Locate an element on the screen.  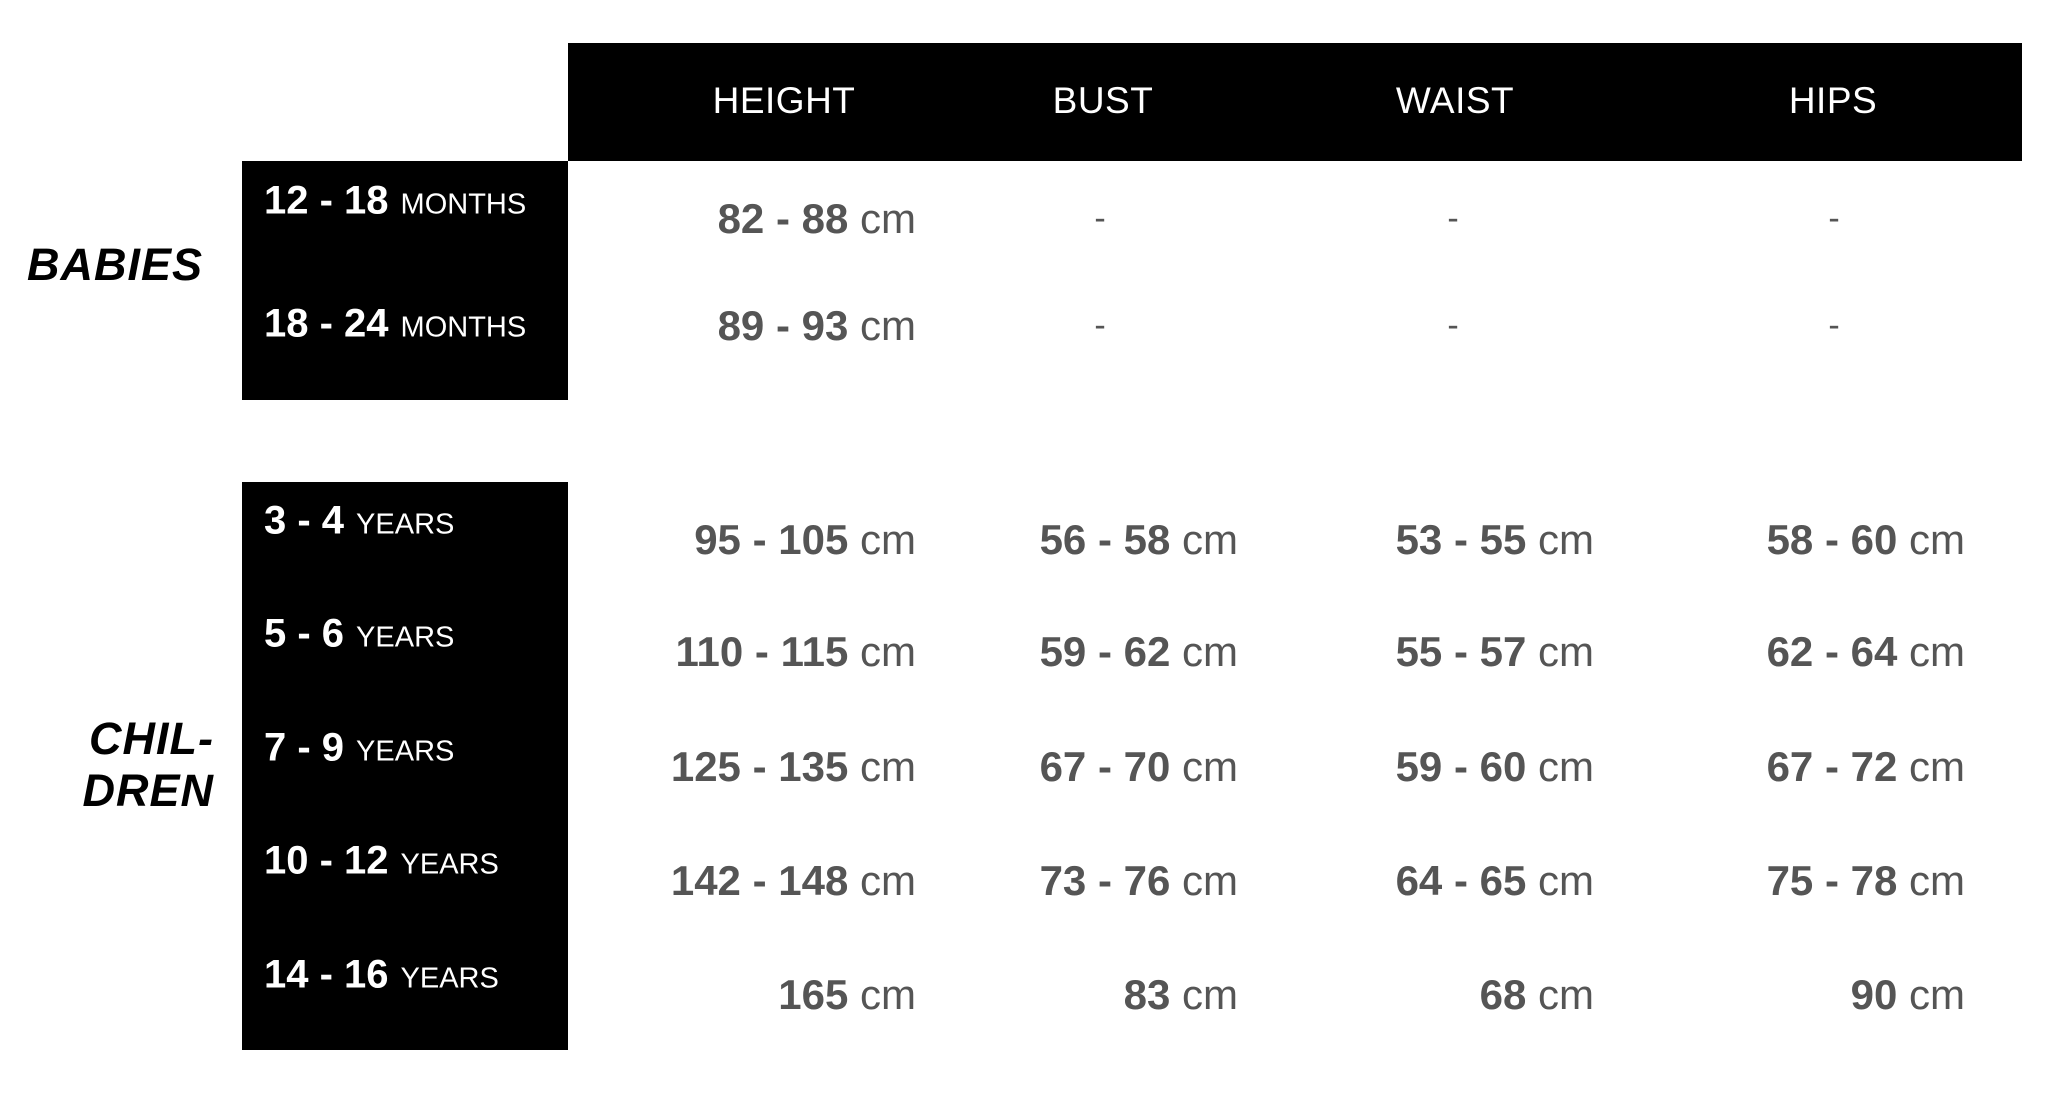
size-label: 18 - 24 MONTHS is located at coordinates (395, 324).